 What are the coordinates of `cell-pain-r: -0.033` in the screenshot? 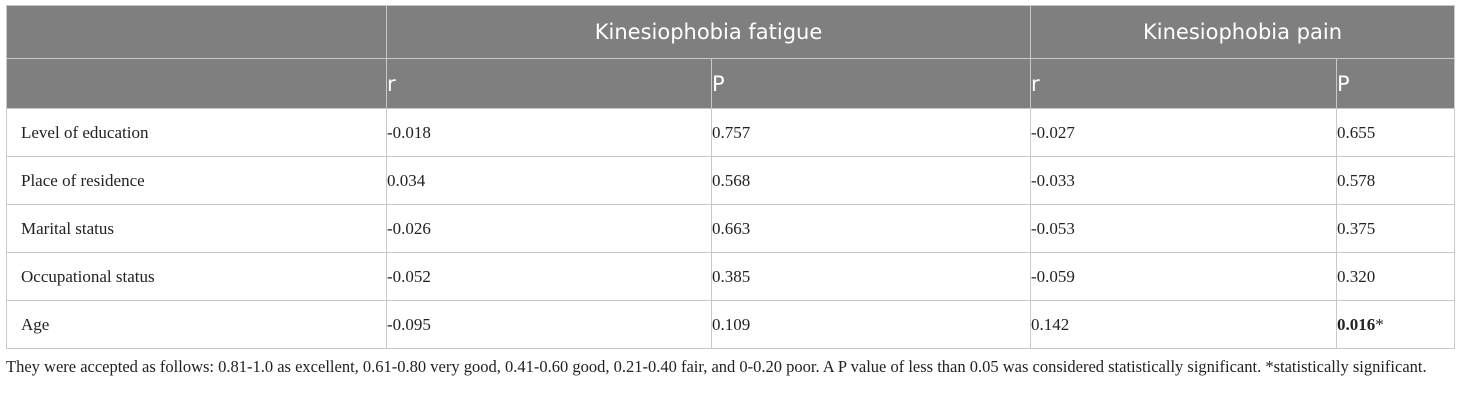 It's located at (1184, 180).